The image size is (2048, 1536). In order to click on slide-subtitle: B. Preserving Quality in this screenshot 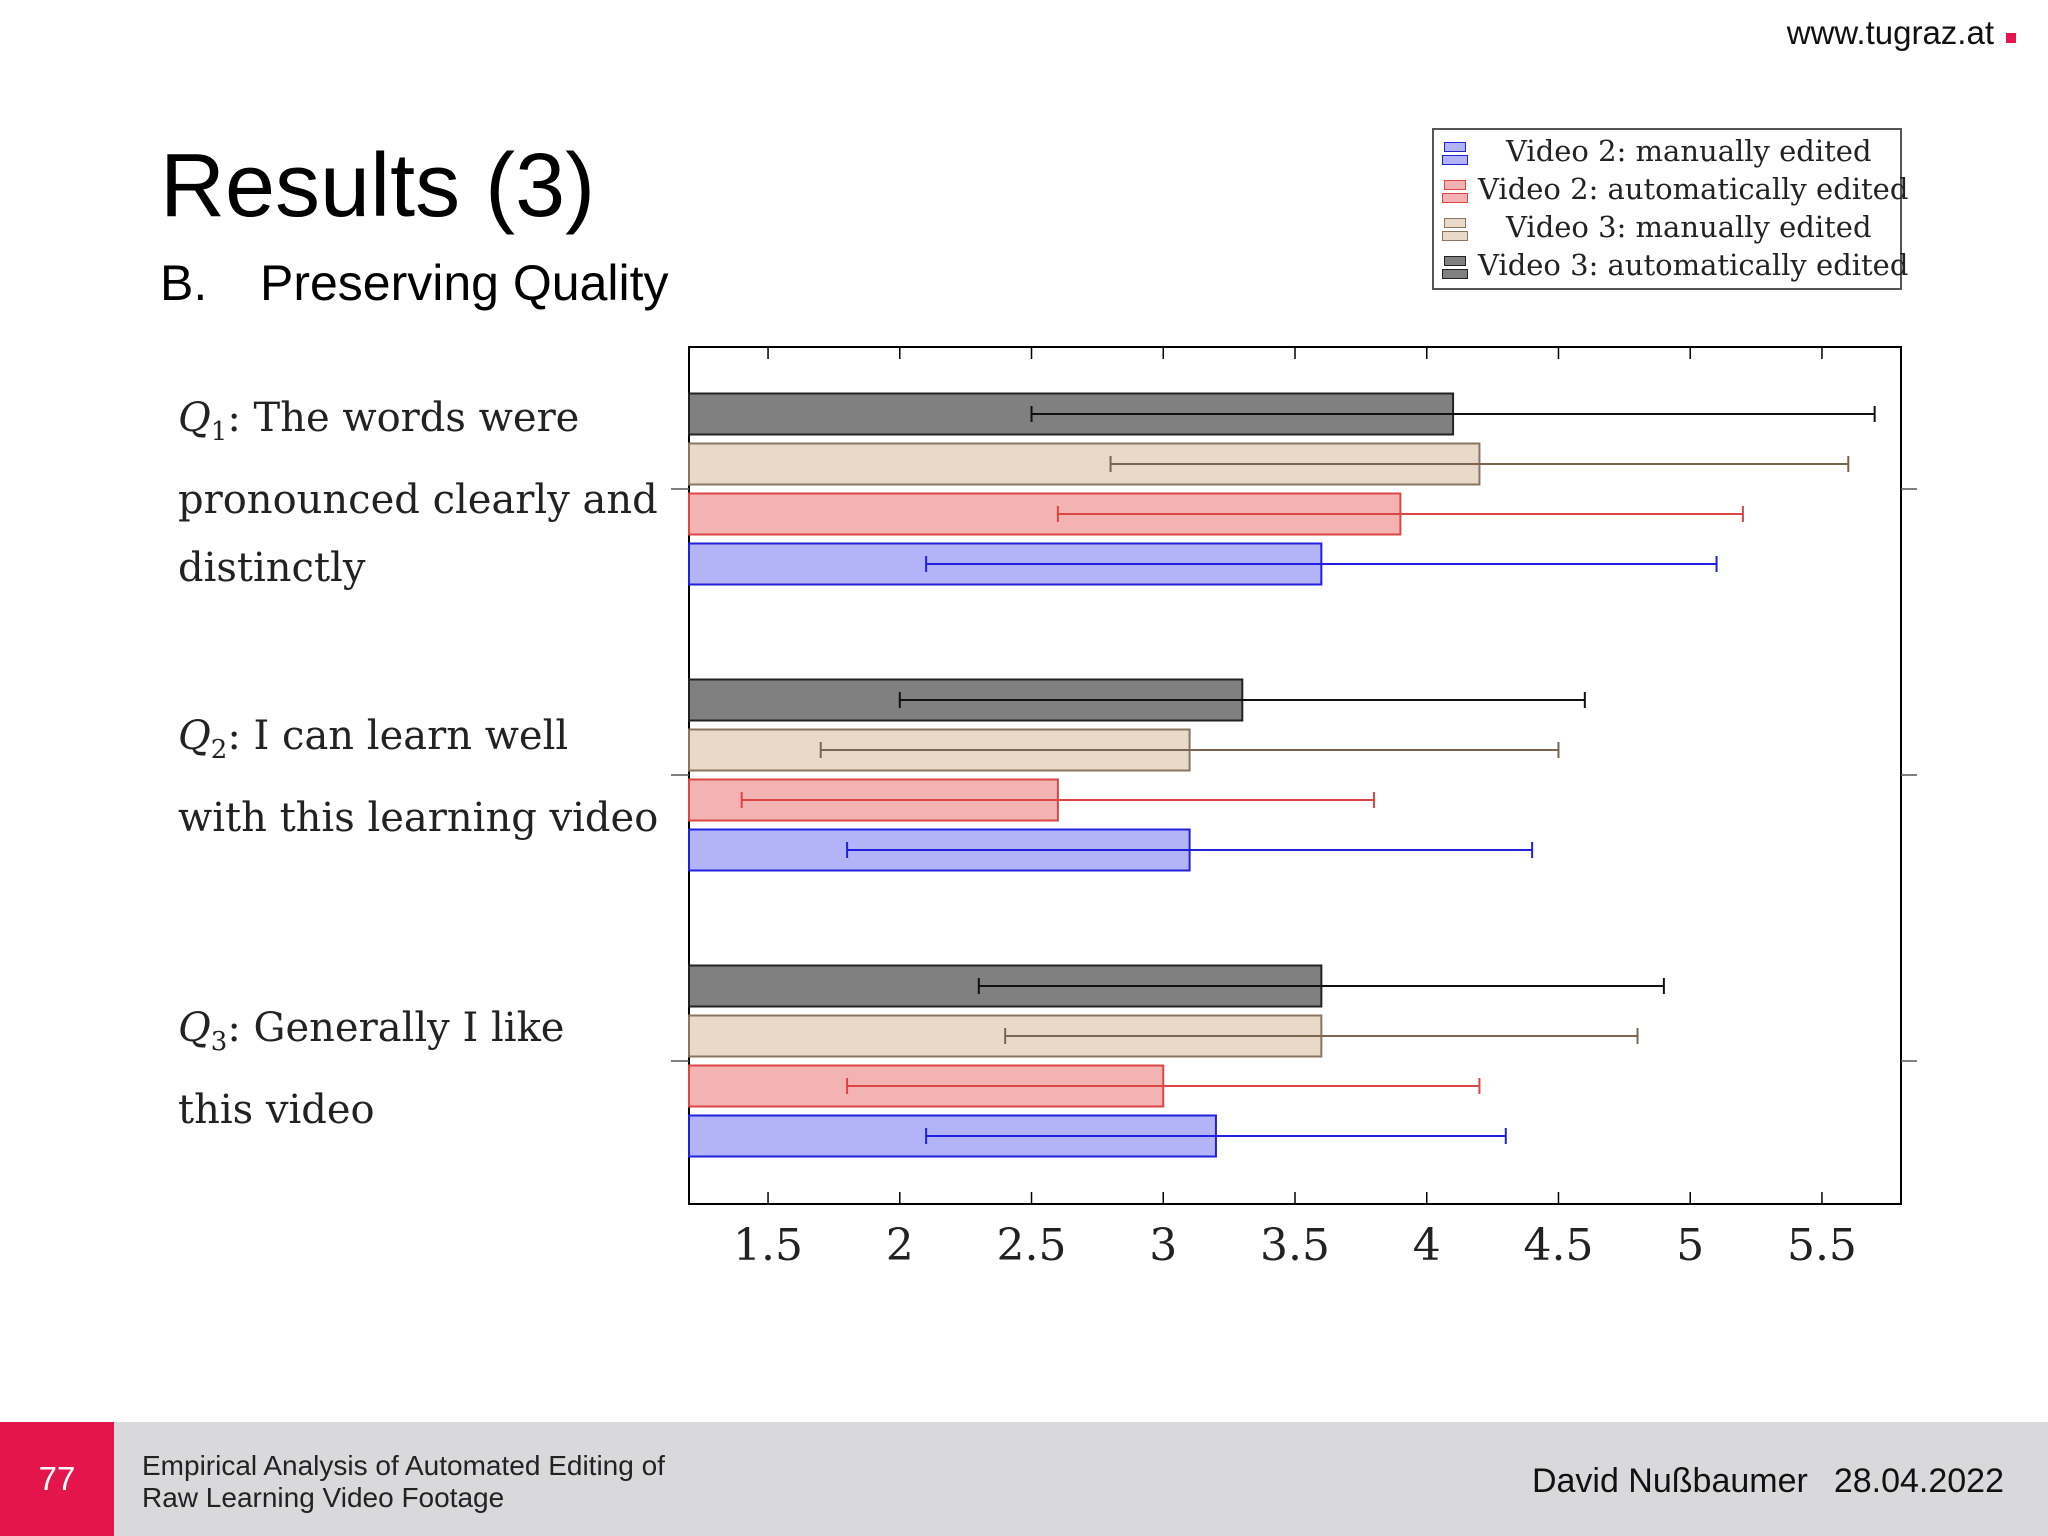, I will do `click(414, 283)`.